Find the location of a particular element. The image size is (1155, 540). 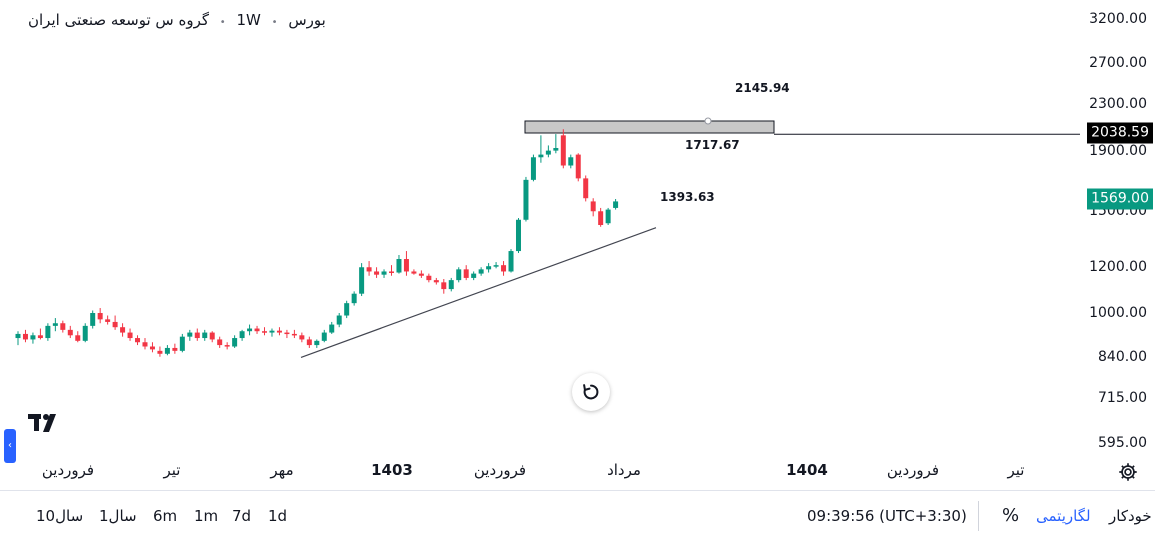

log-scale-toggle: لگاریتمی is located at coordinates (1063, 516).